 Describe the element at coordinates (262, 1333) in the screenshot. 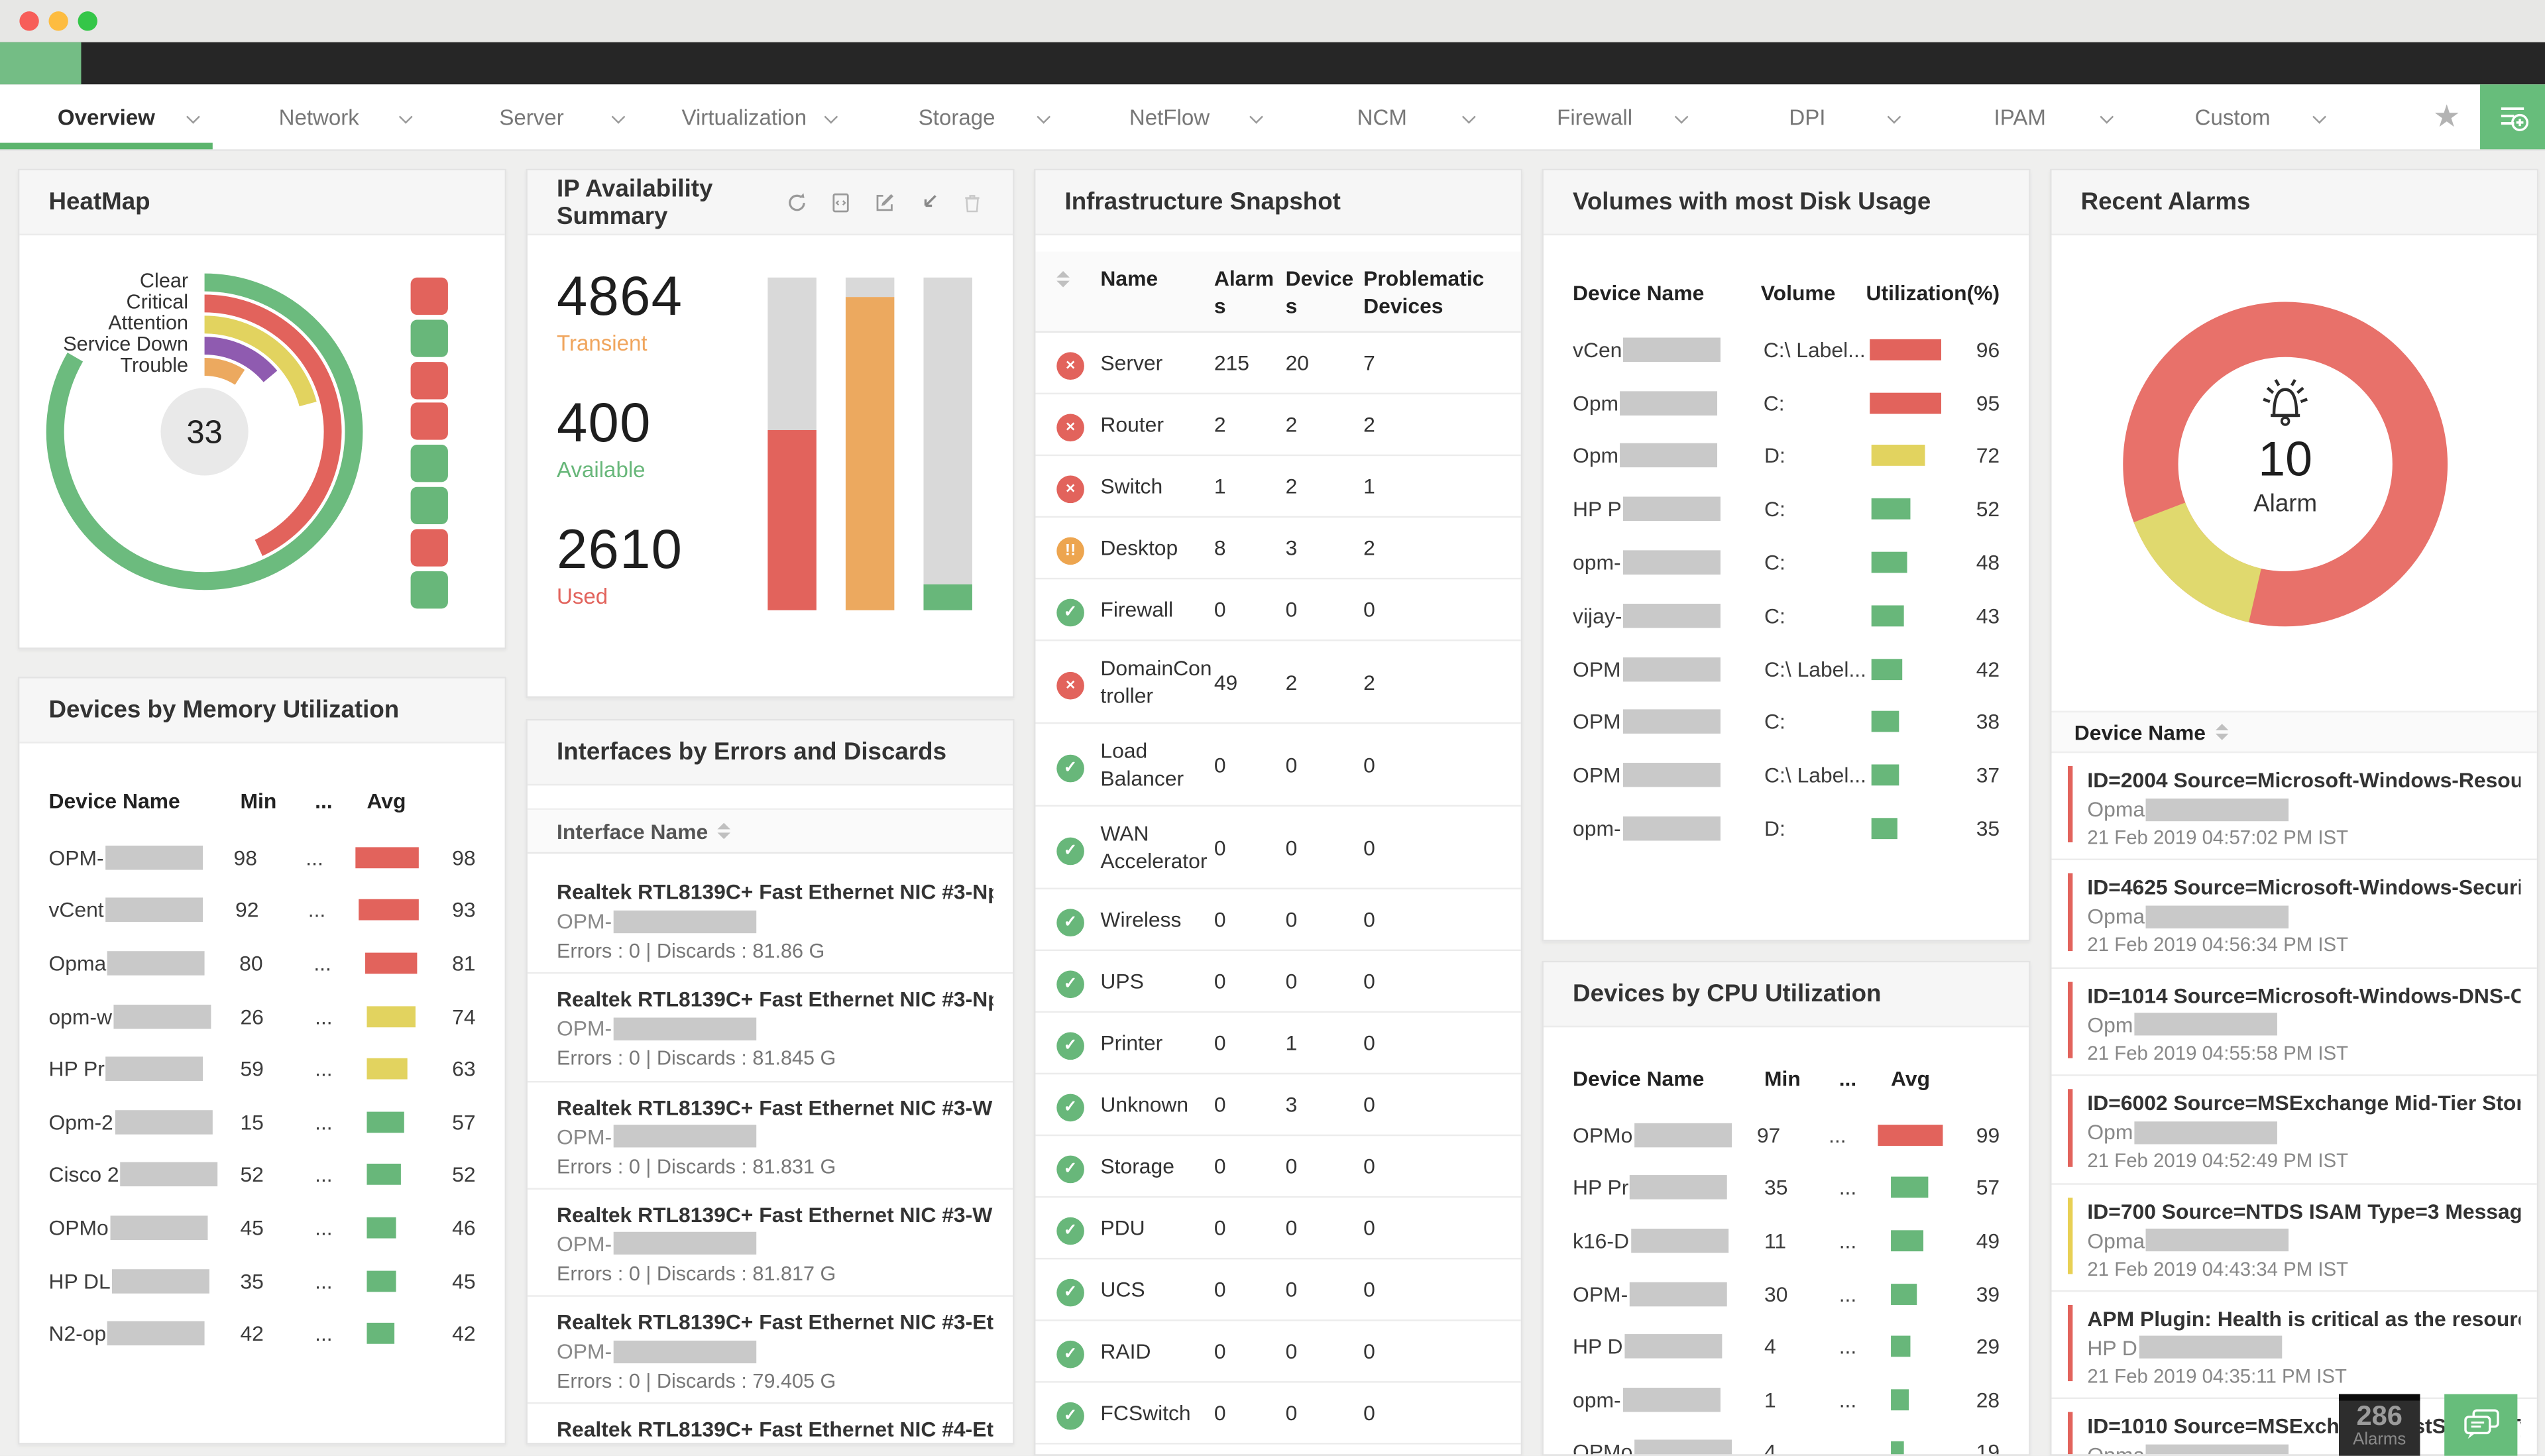

I see `table-row: N2-op 42 ... 42` at that location.